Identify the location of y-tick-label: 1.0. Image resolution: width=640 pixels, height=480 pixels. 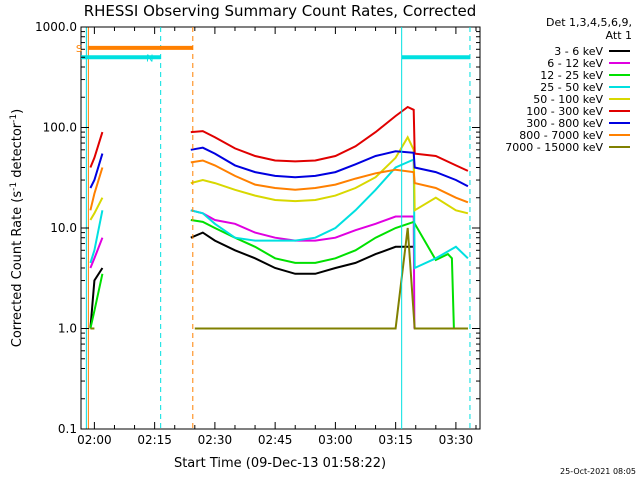
(67, 329).